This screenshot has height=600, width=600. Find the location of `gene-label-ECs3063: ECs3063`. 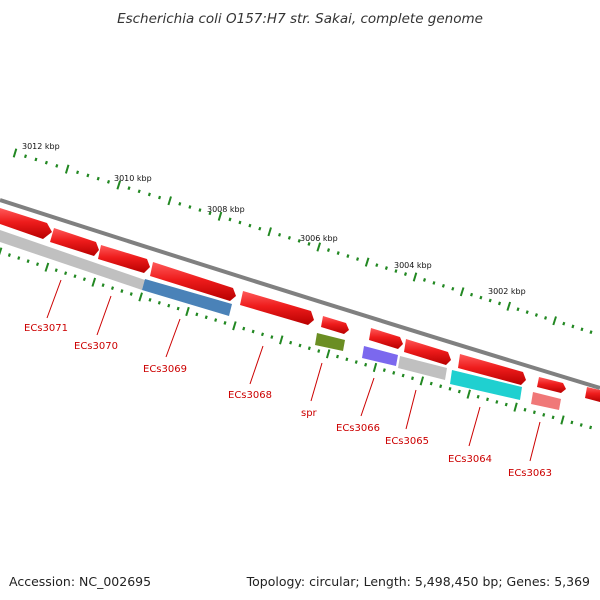

gene-label-ECs3063: ECs3063 is located at coordinates (530, 473).